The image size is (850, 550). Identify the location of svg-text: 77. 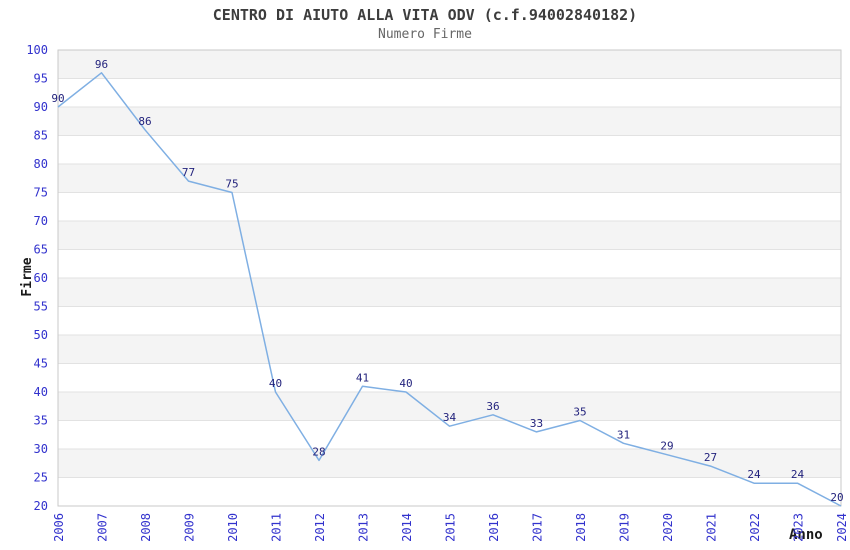
(188, 172).